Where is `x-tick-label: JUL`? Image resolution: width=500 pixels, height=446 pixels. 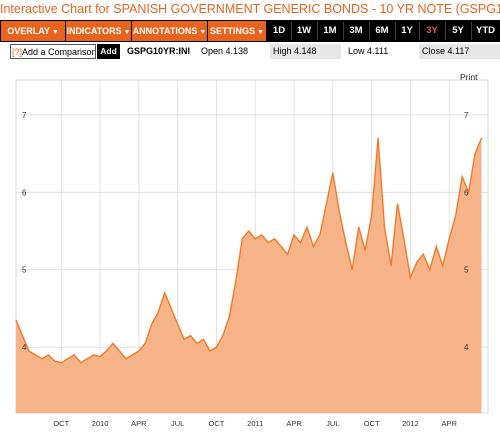 x-tick-label: JUL is located at coordinates (177, 423).